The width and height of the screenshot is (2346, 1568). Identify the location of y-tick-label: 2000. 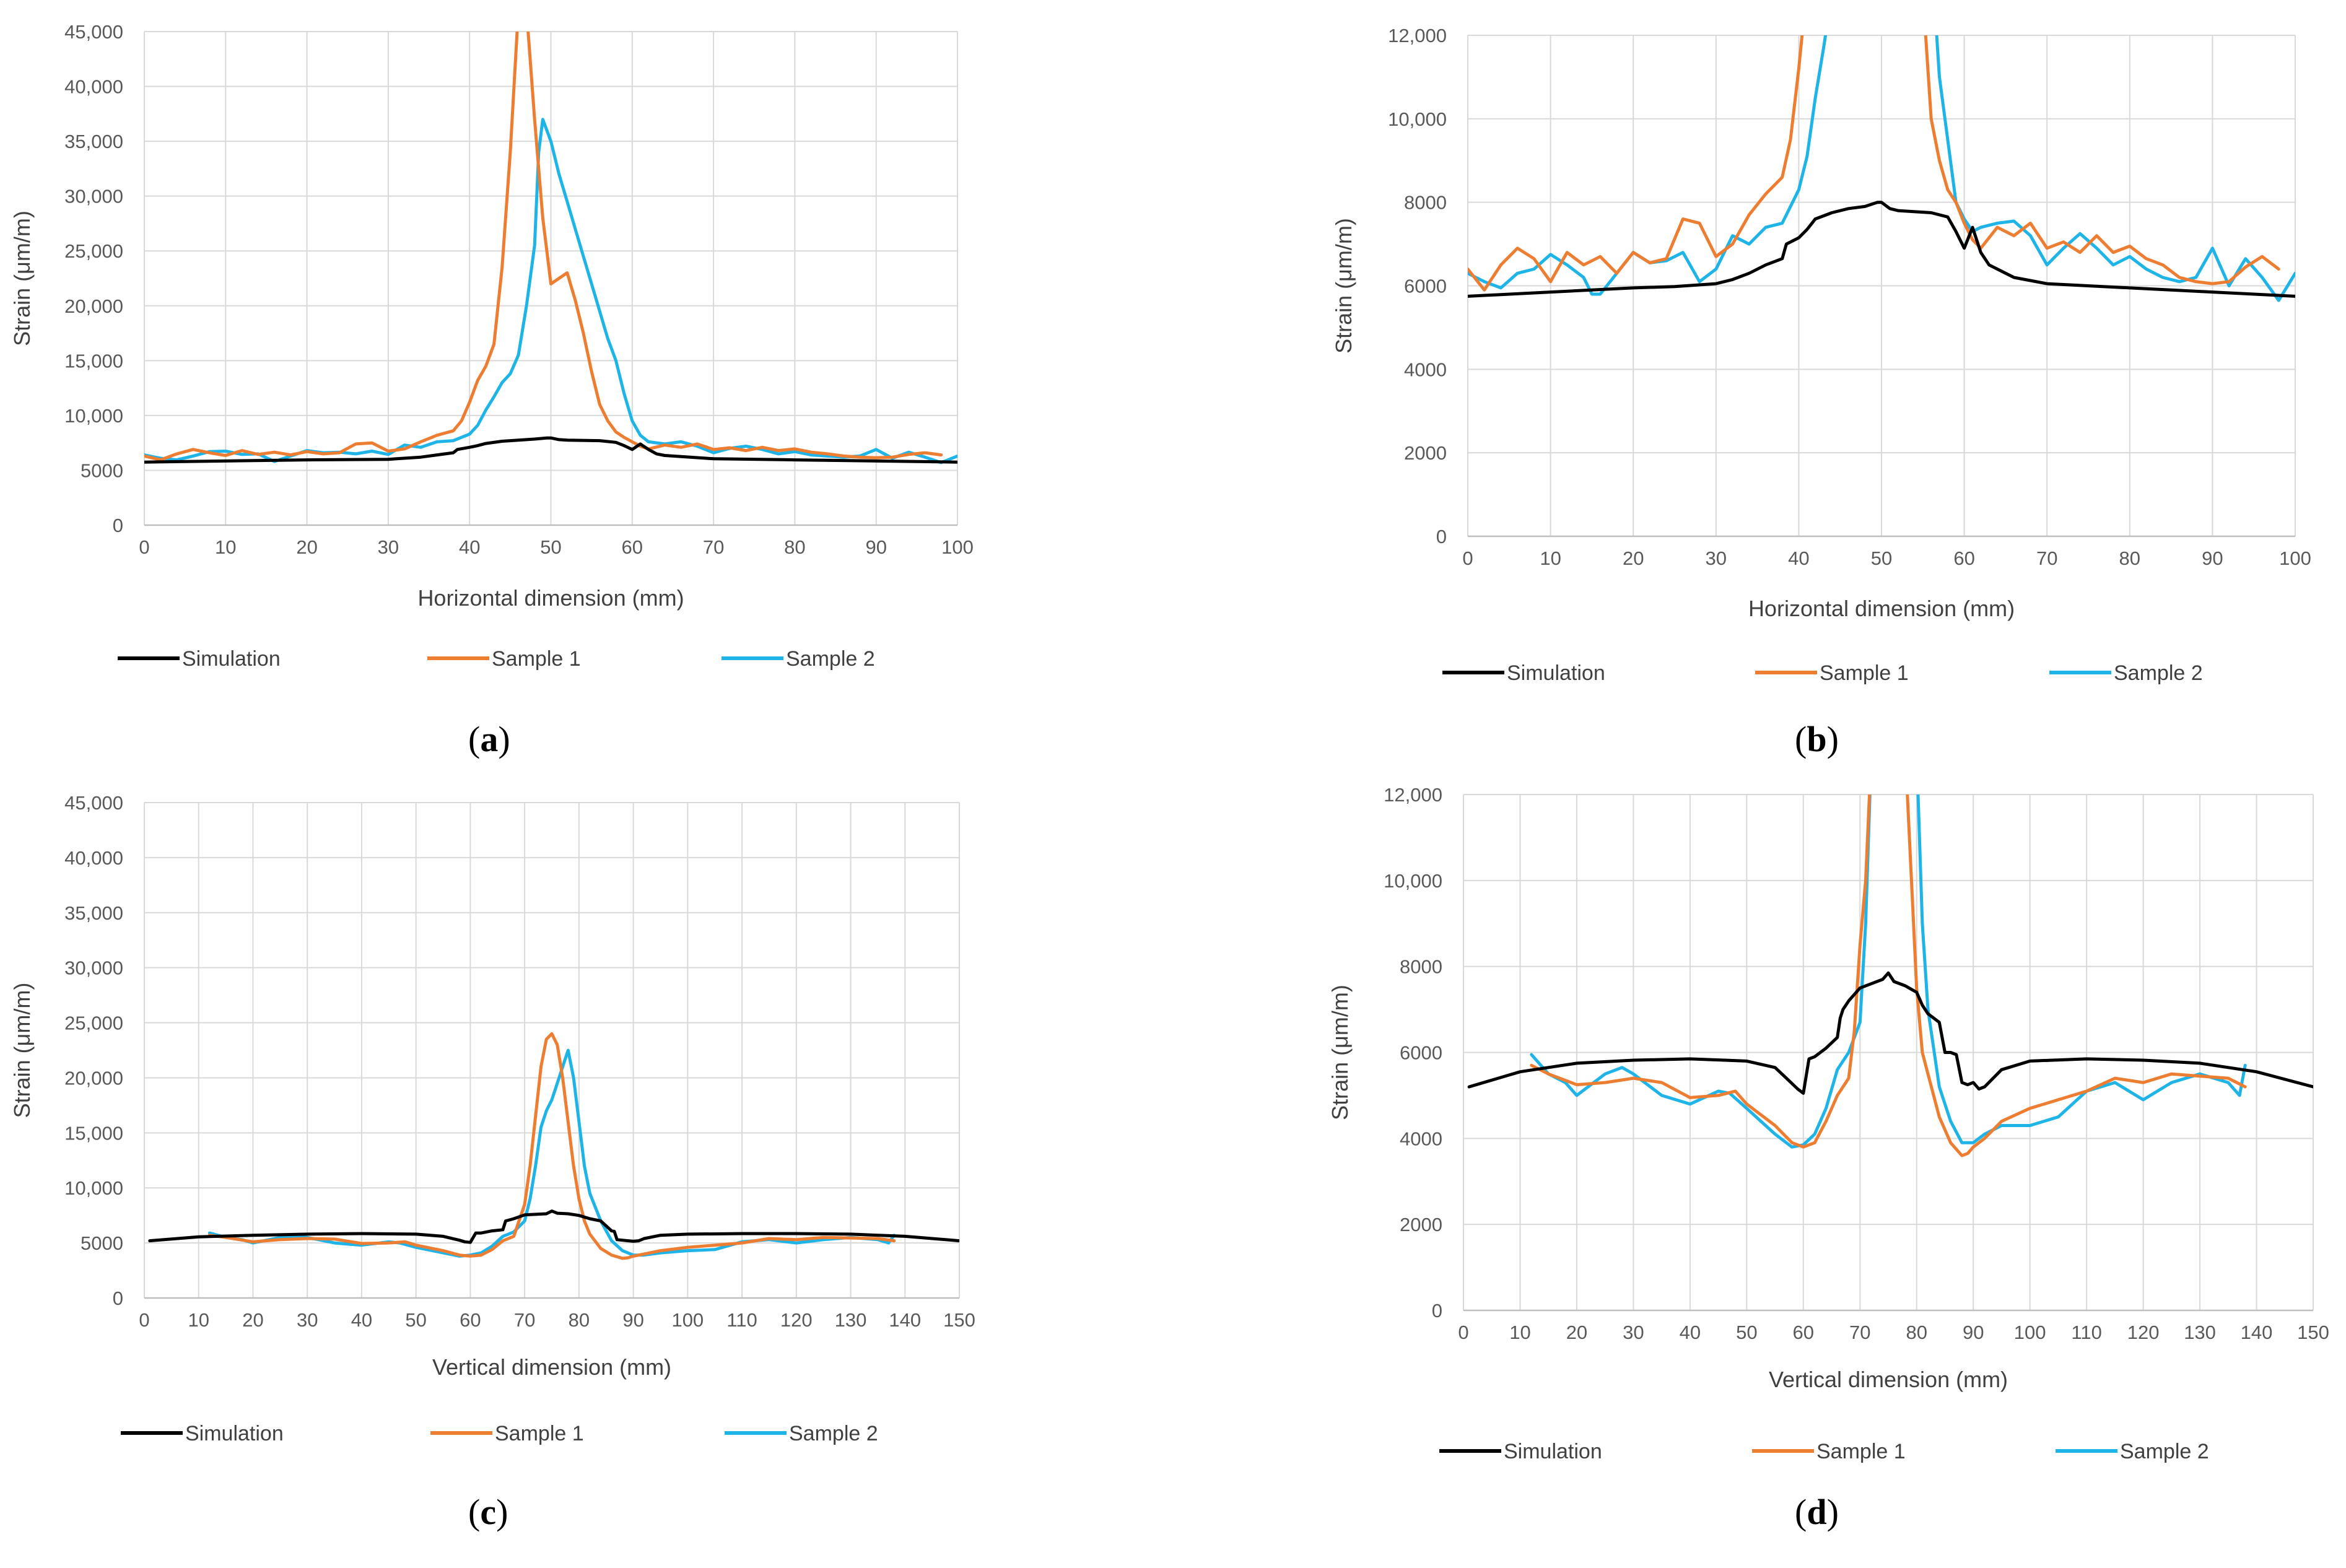
(1425, 453).